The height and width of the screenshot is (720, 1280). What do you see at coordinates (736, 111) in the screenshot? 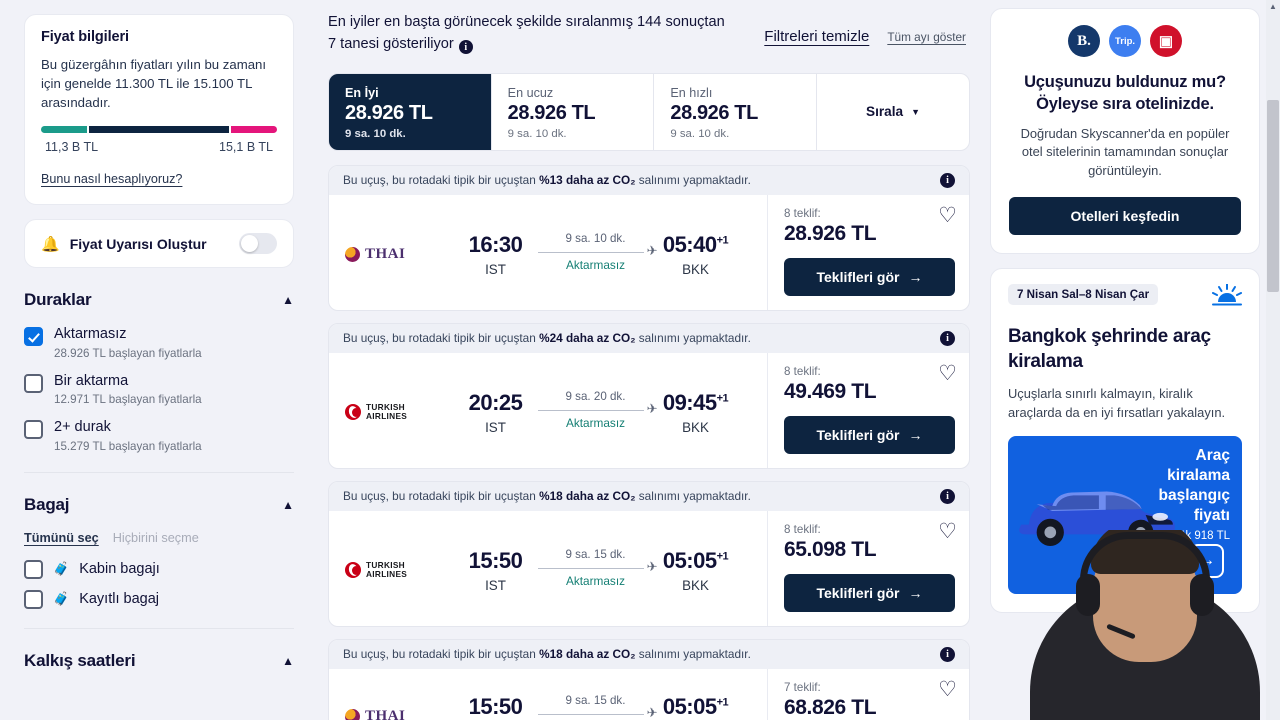
I see `tab-fastest: En hızlı 28.926 TL 9 sa. 10 dk.` at bounding box center [736, 111].